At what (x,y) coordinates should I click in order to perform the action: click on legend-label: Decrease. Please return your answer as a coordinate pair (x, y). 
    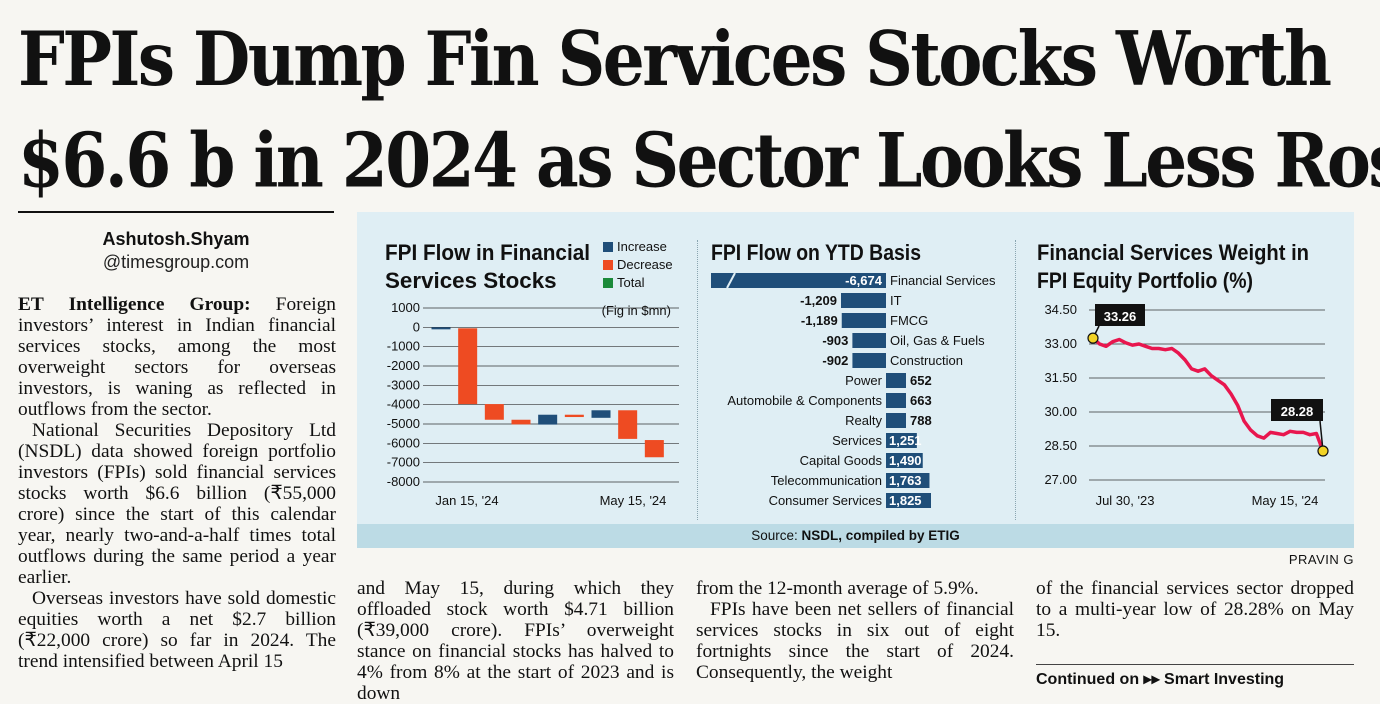
    Looking at the image, I should click on (645, 264).